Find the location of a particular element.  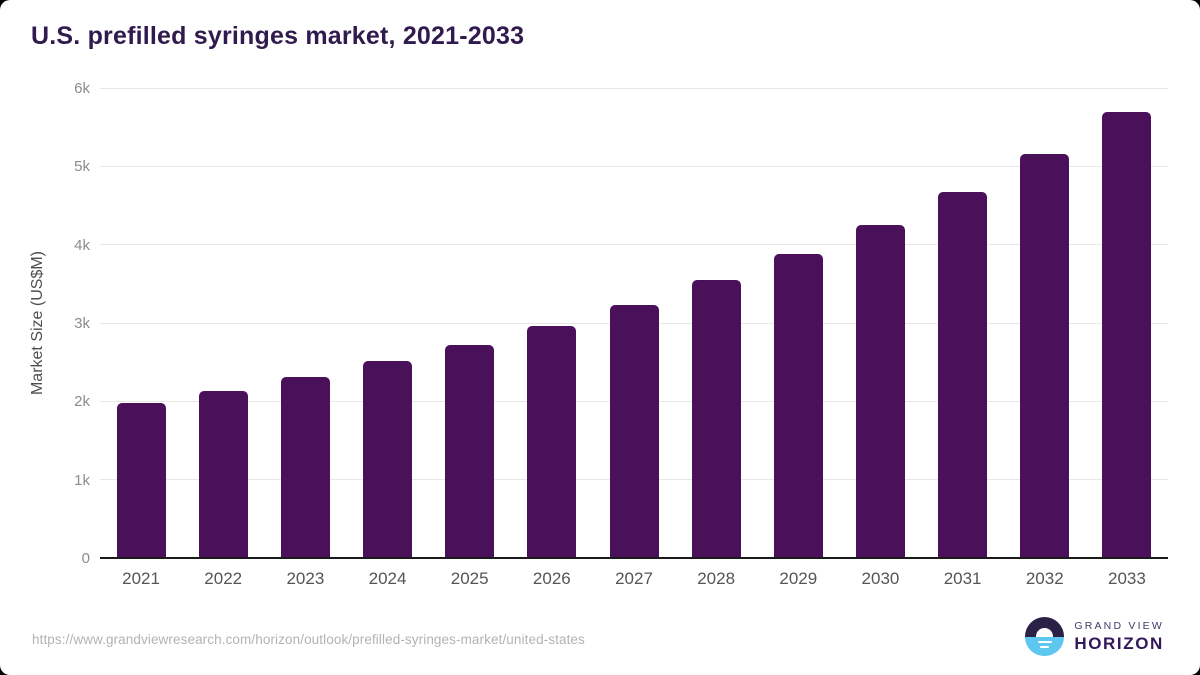

bar-2022 is located at coordinates (223, 474).